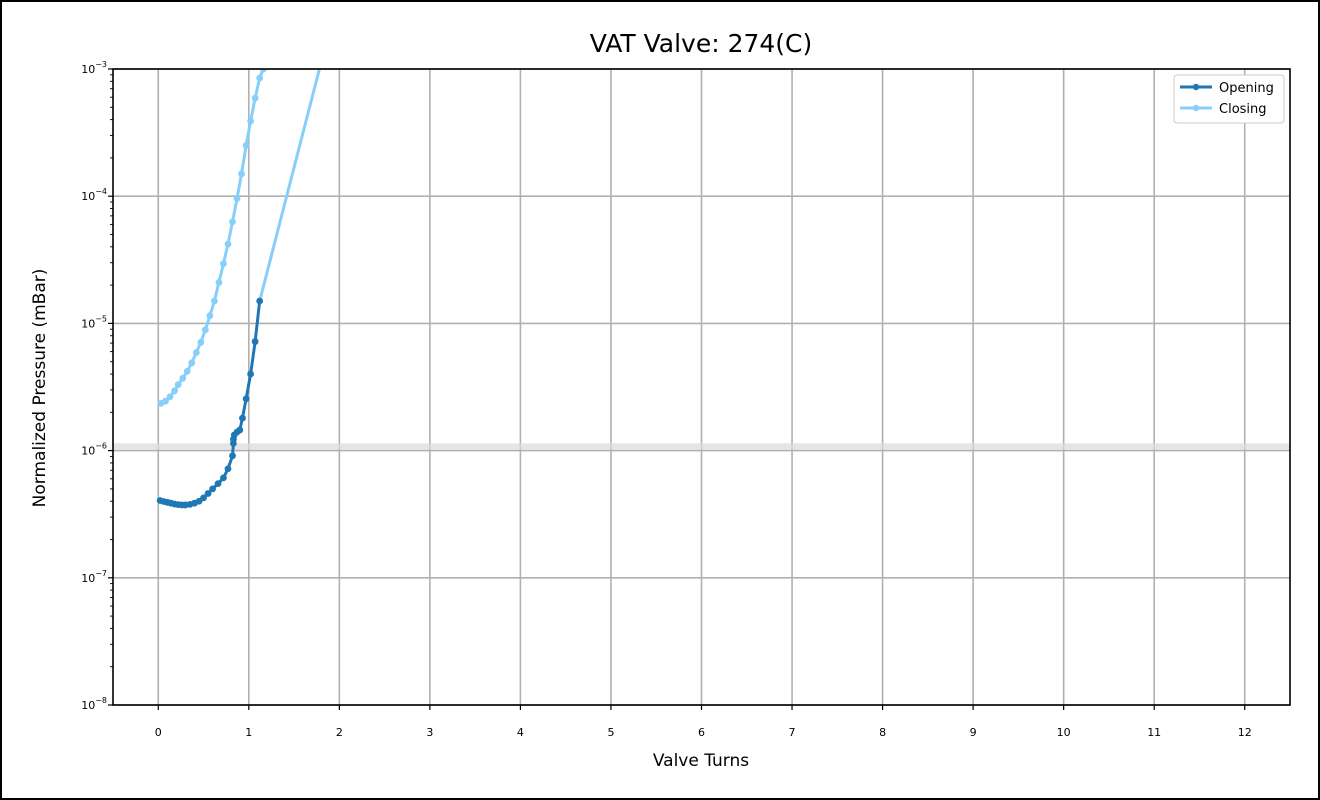 The height and width of the screenshot is (800, 1320). I want to click on x-tick-label: 2, so click(339, 732).